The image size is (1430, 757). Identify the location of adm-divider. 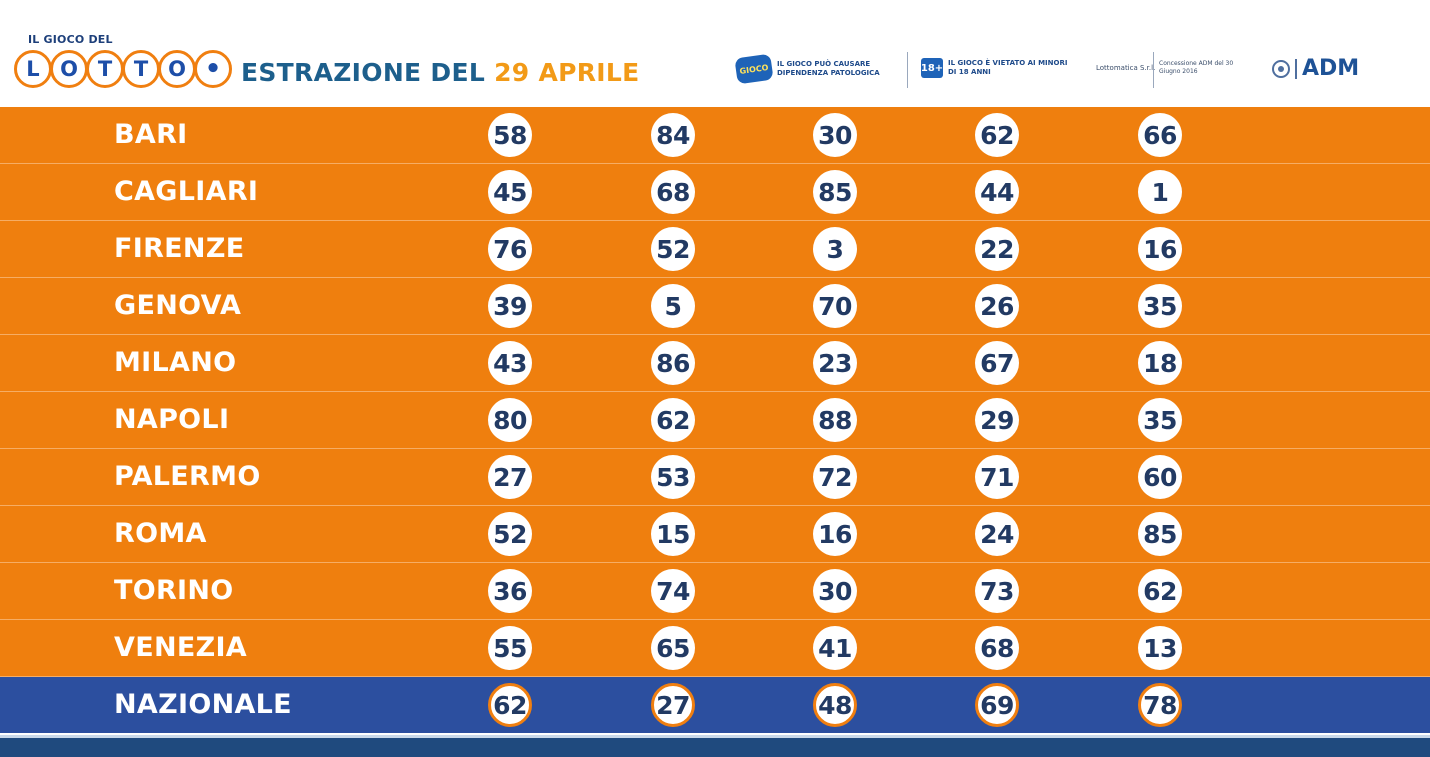
(1296, 68).